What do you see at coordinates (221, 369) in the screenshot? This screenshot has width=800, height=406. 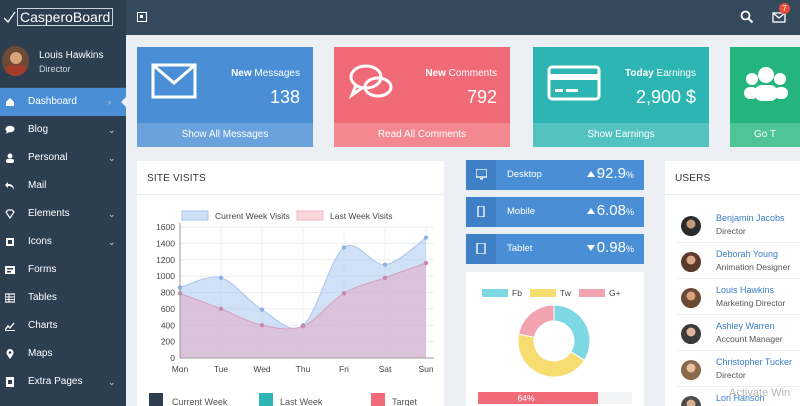 I see `x-tick-label: Tue` at bounding box center [221, 369].